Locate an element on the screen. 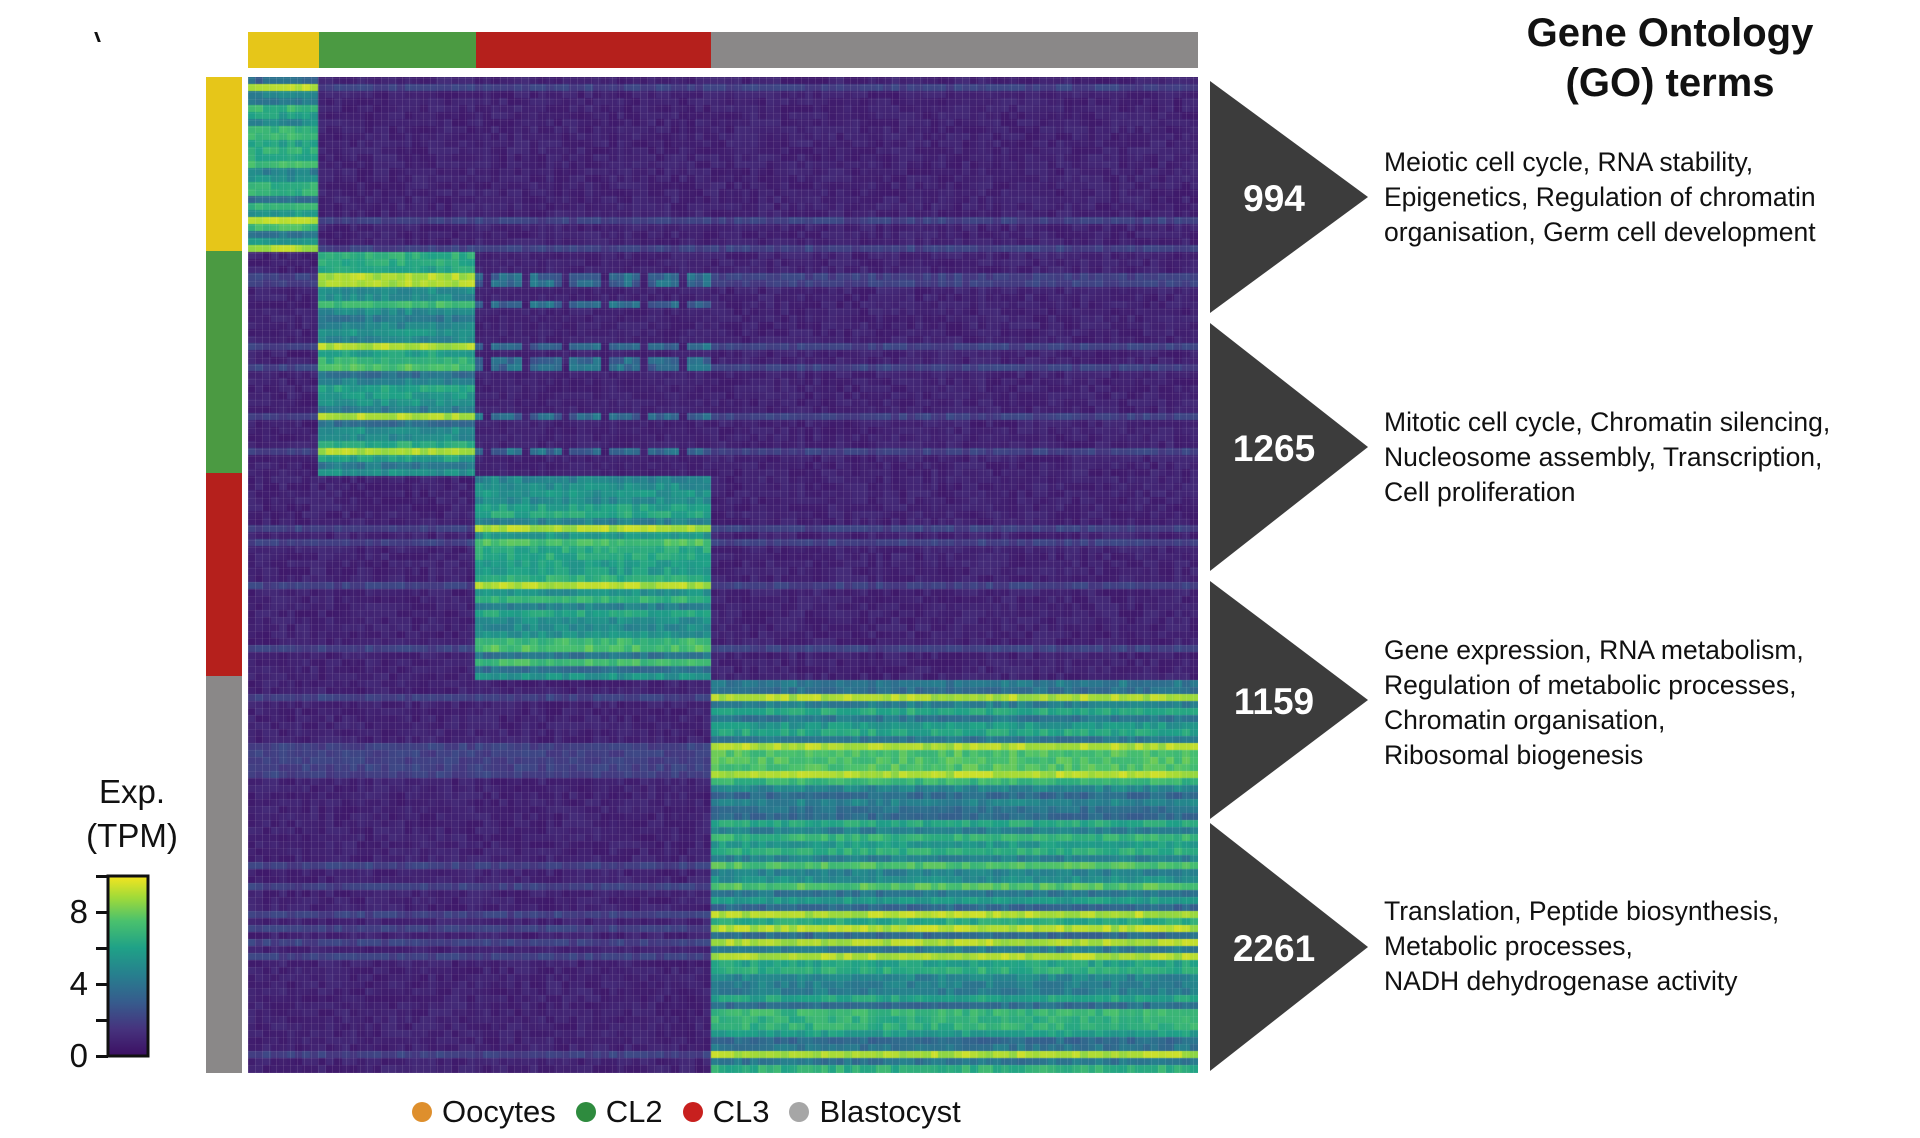  go-term-line: Chromatin organisation, is located at coordinates (1525, 720).